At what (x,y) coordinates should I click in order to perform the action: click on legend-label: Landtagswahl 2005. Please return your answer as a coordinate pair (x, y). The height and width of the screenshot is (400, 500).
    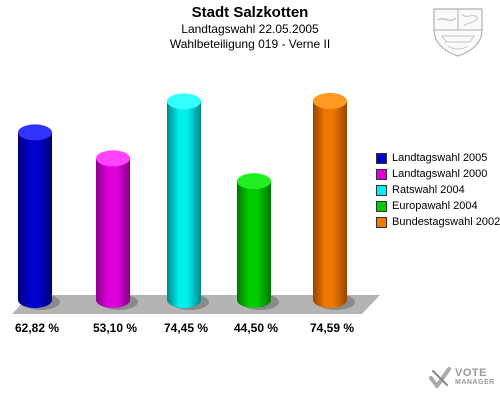
    Looking at the image, I should click on (440, 158).